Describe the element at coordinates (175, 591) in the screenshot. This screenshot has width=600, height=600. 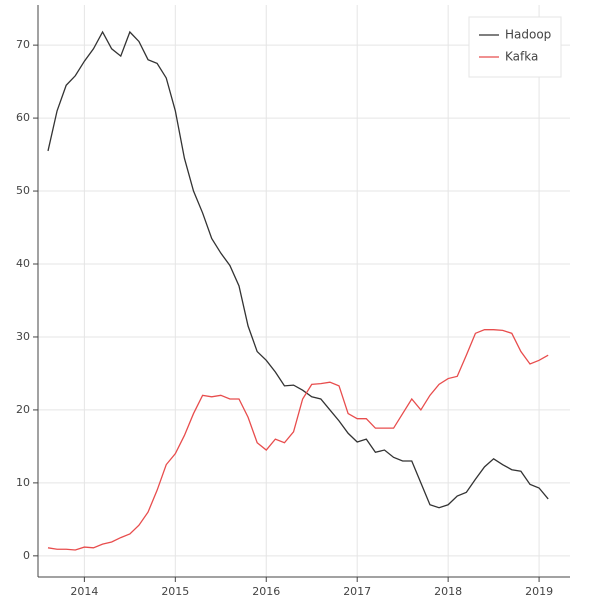
I see `x-tick-label: 2015` at that location.